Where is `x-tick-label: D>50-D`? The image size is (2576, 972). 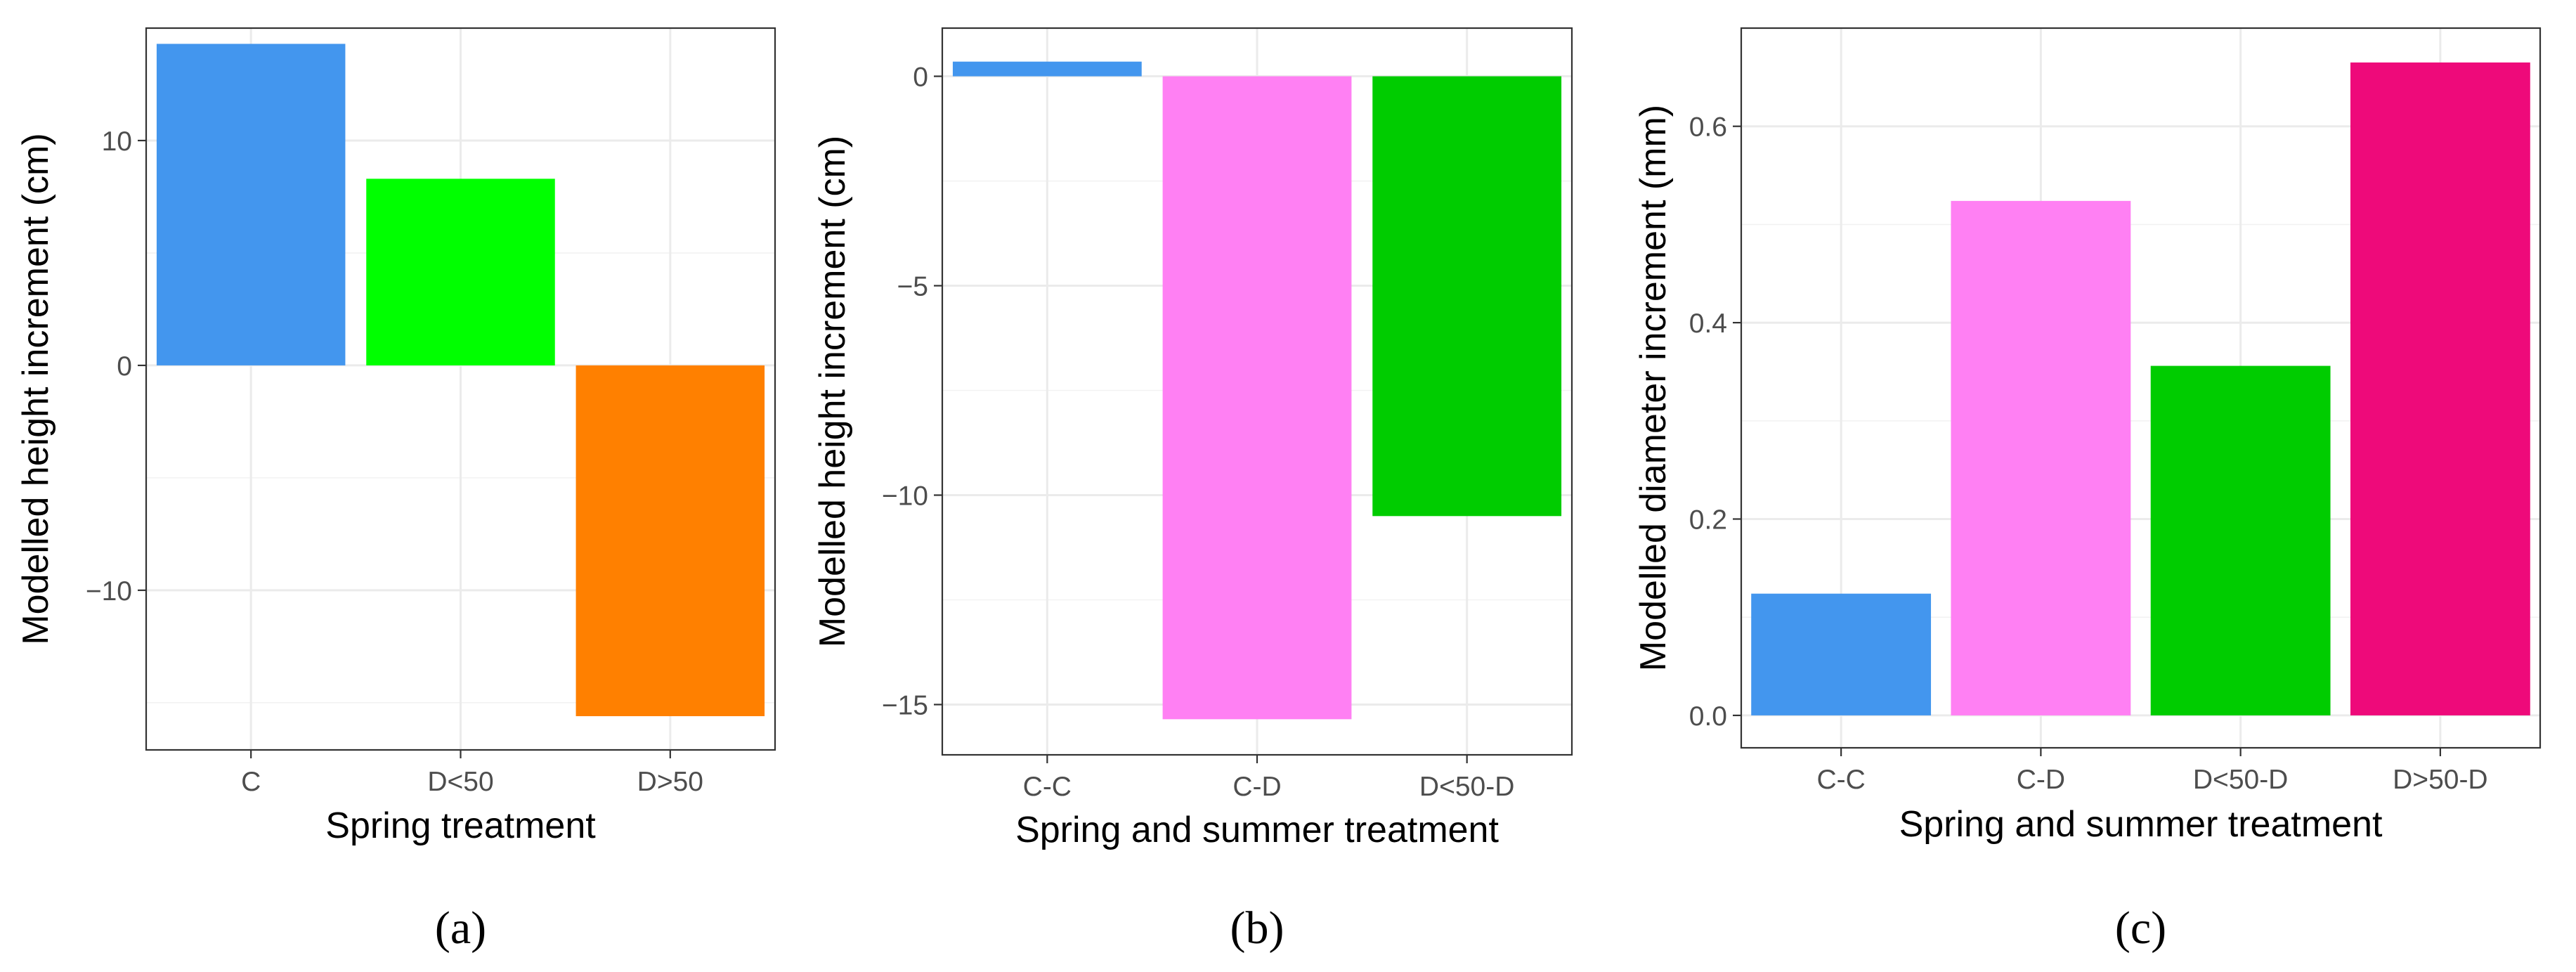 x-tick-label: D>50-D is located at coordinates (2440, 780).